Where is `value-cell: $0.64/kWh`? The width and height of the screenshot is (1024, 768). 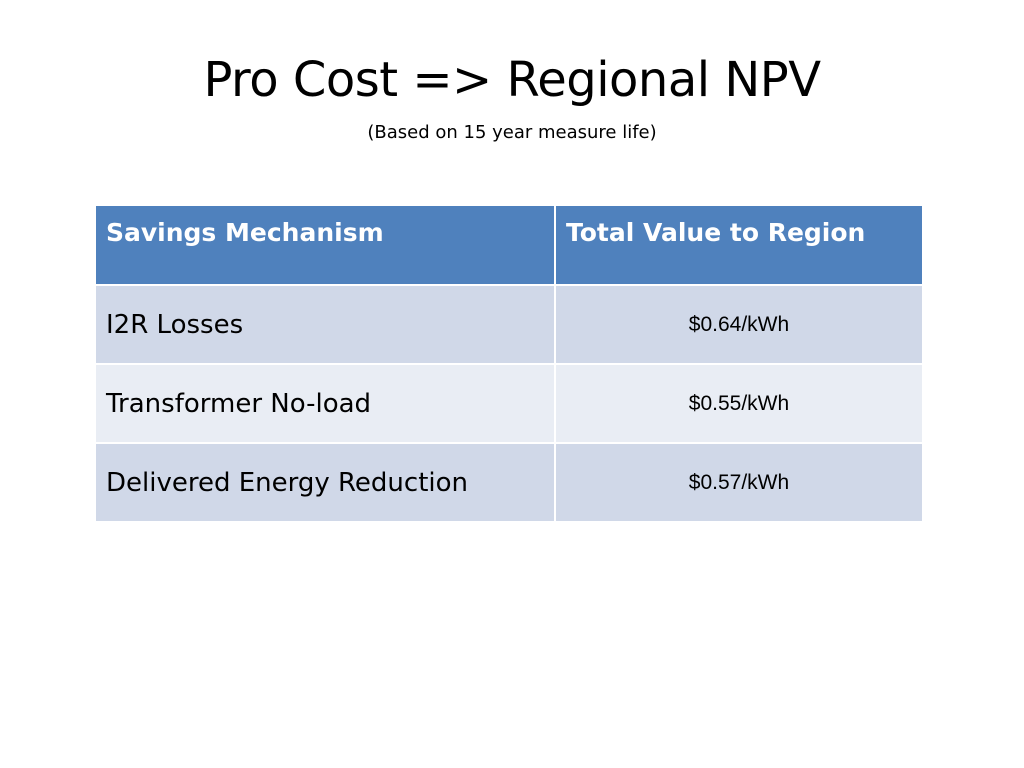
value-cell: $0.64/kWh is located at coordinates (739, 324).